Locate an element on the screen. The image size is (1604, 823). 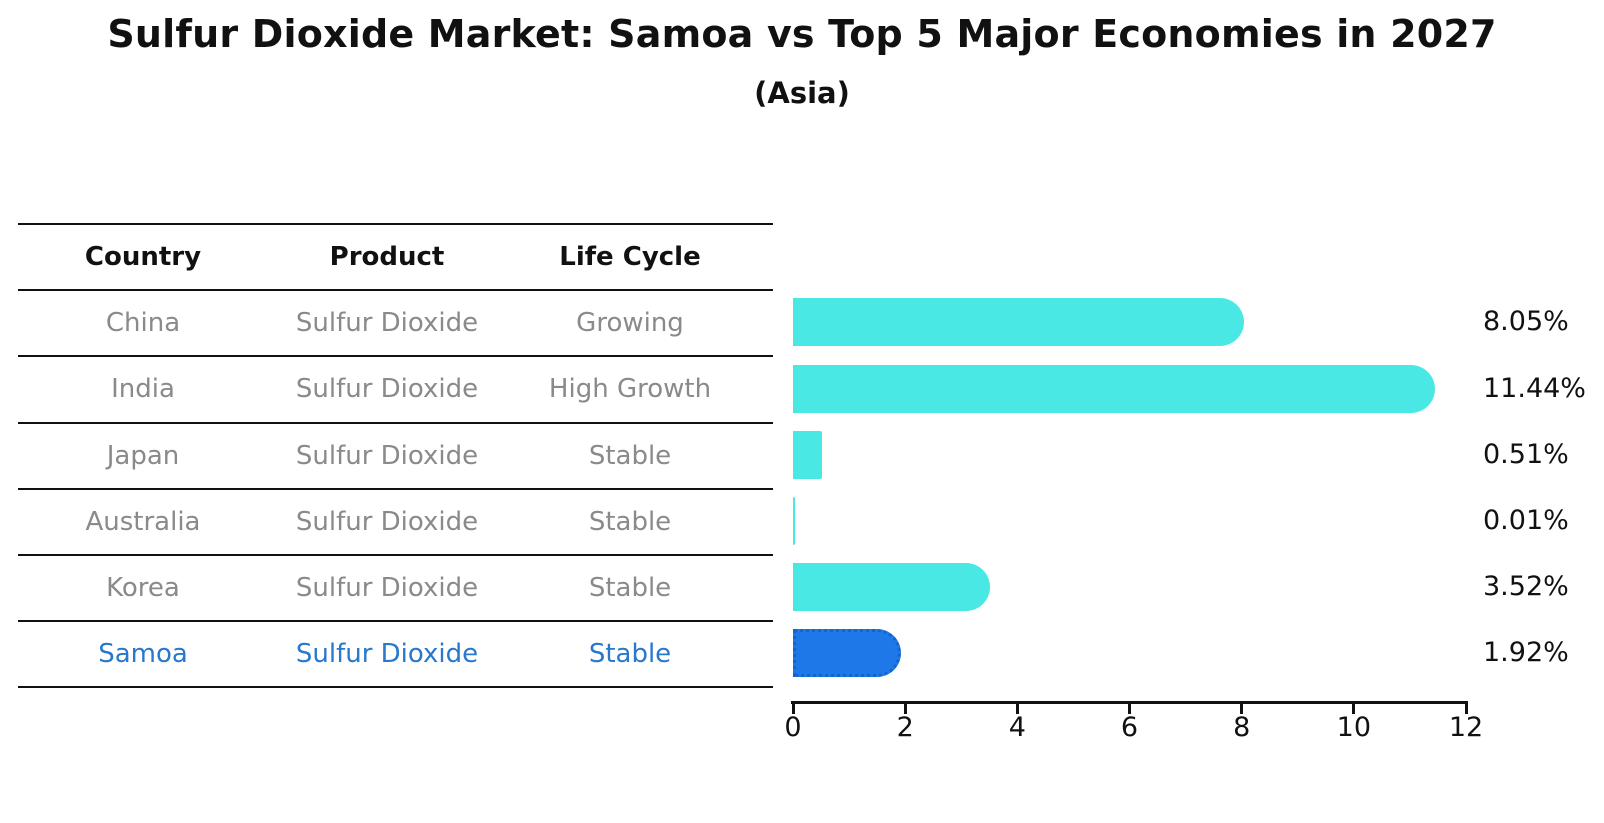
chart-subtitle: (Asia) is located at coordinates (802, 93).